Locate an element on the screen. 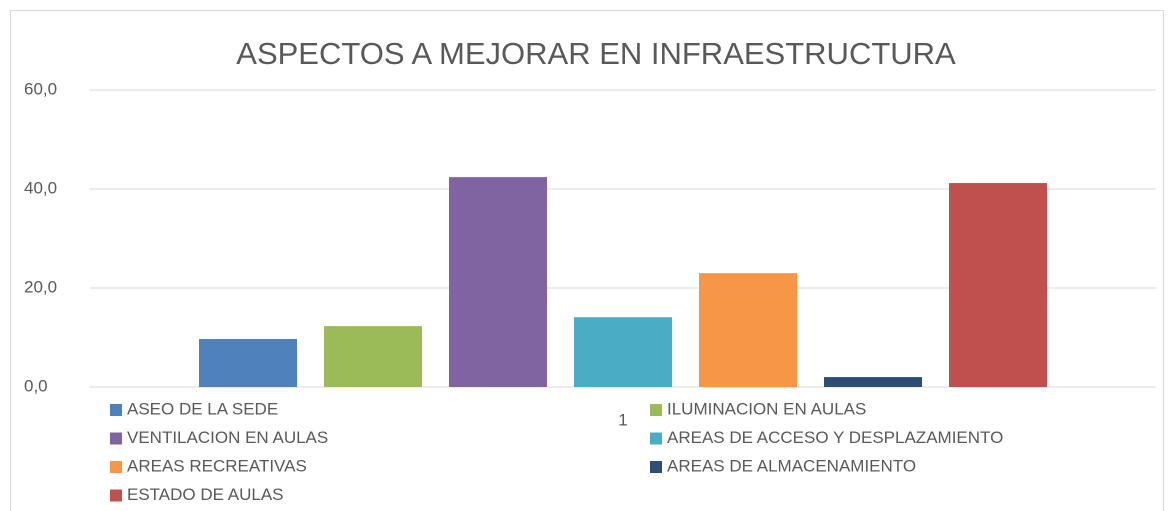  legend-label: AREAS RECREATIVAS is located at coordinates (217, 465).